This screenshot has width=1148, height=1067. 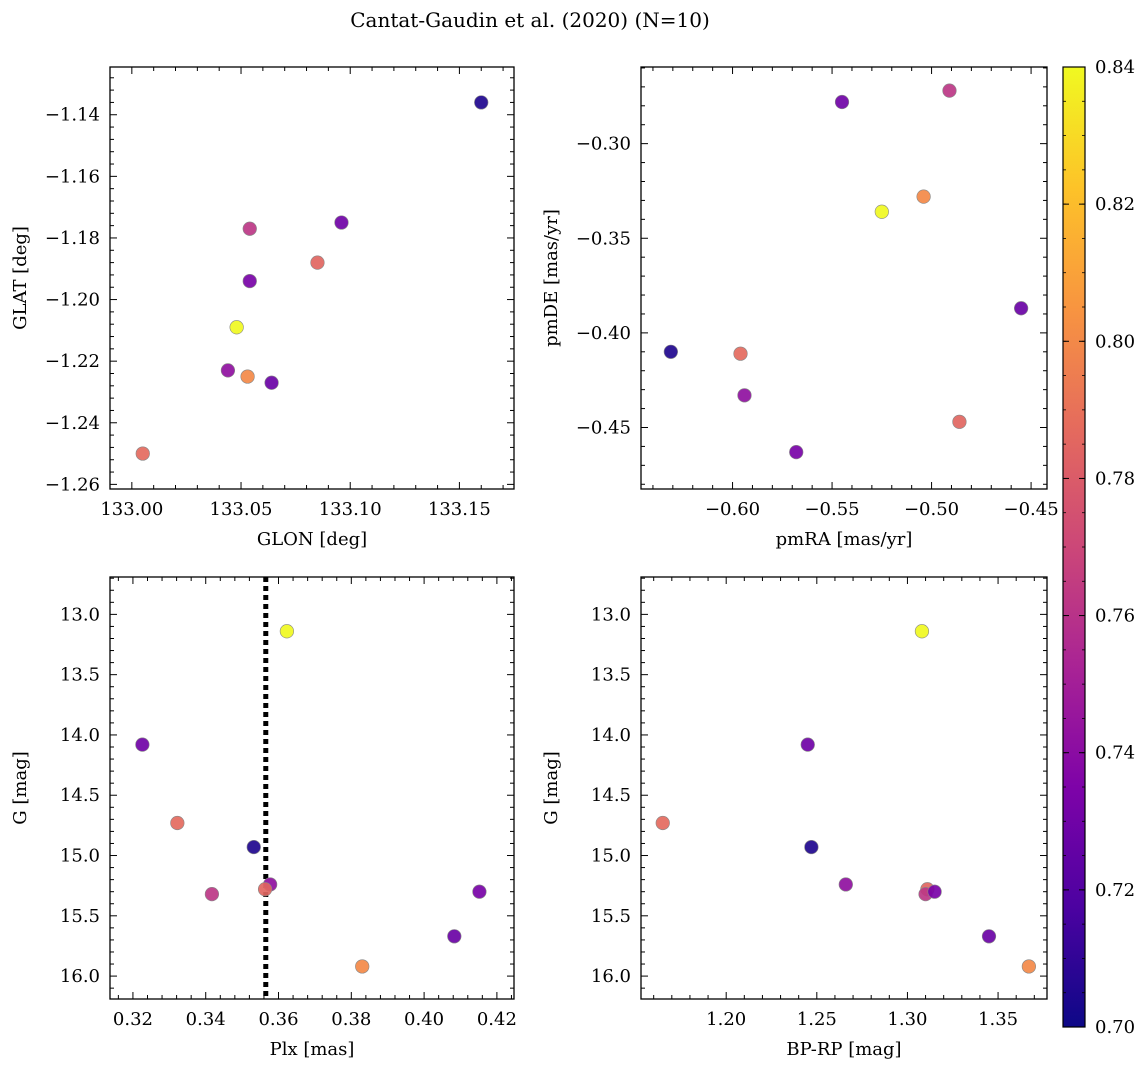 I want to click on x-tick-label: 0.38, so click(x=351, y=1019).